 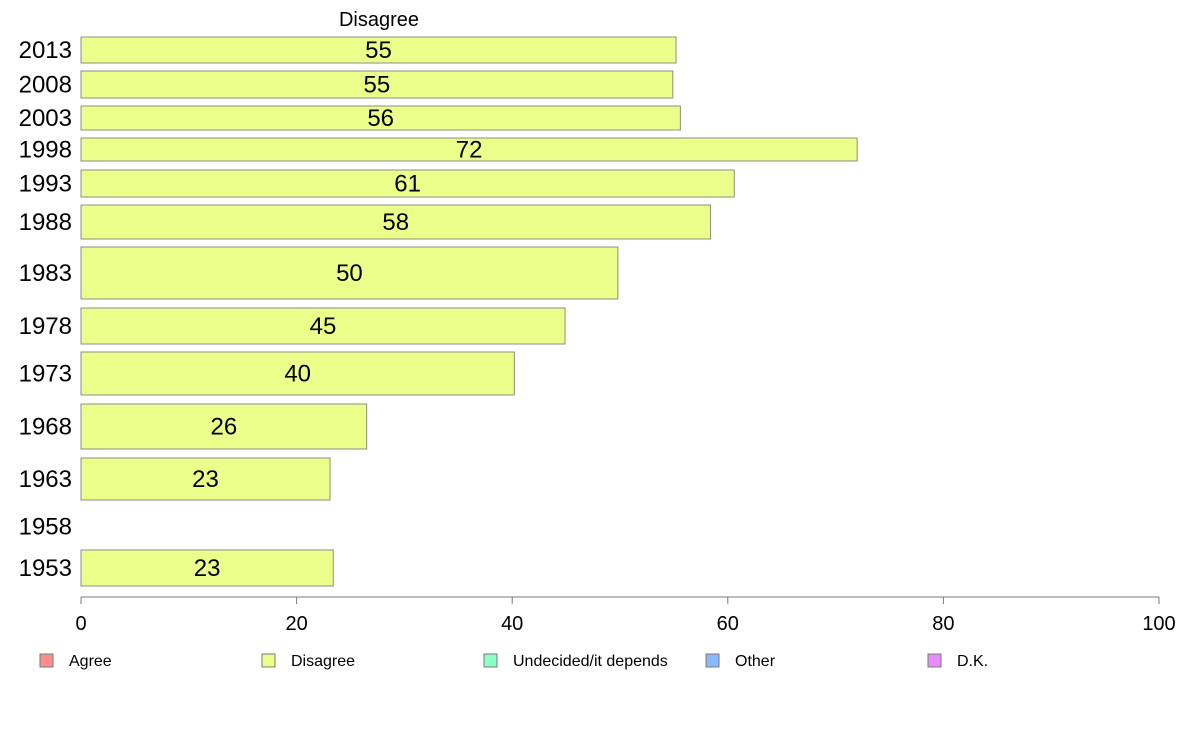 What do you see at coordinates (45, 85) in the screenshot?
I see `y-tick-label: 2008` at bounding box center [45, 85].